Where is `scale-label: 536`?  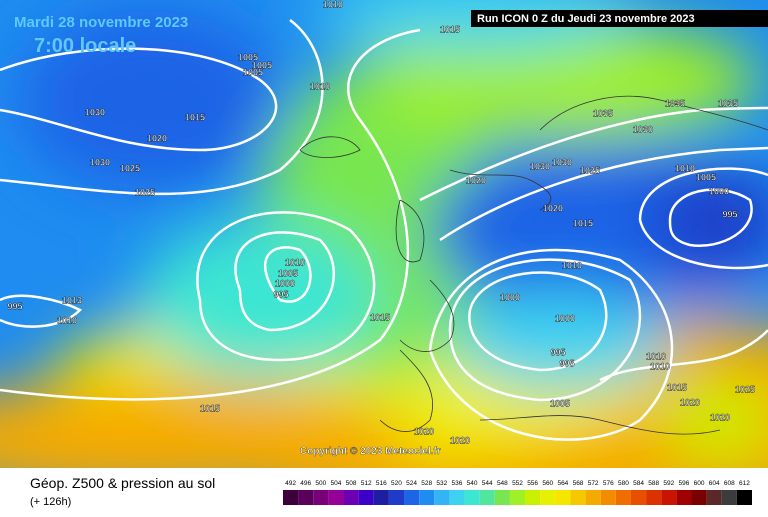 scale-label: 536 is located at coordinates (457, 483).